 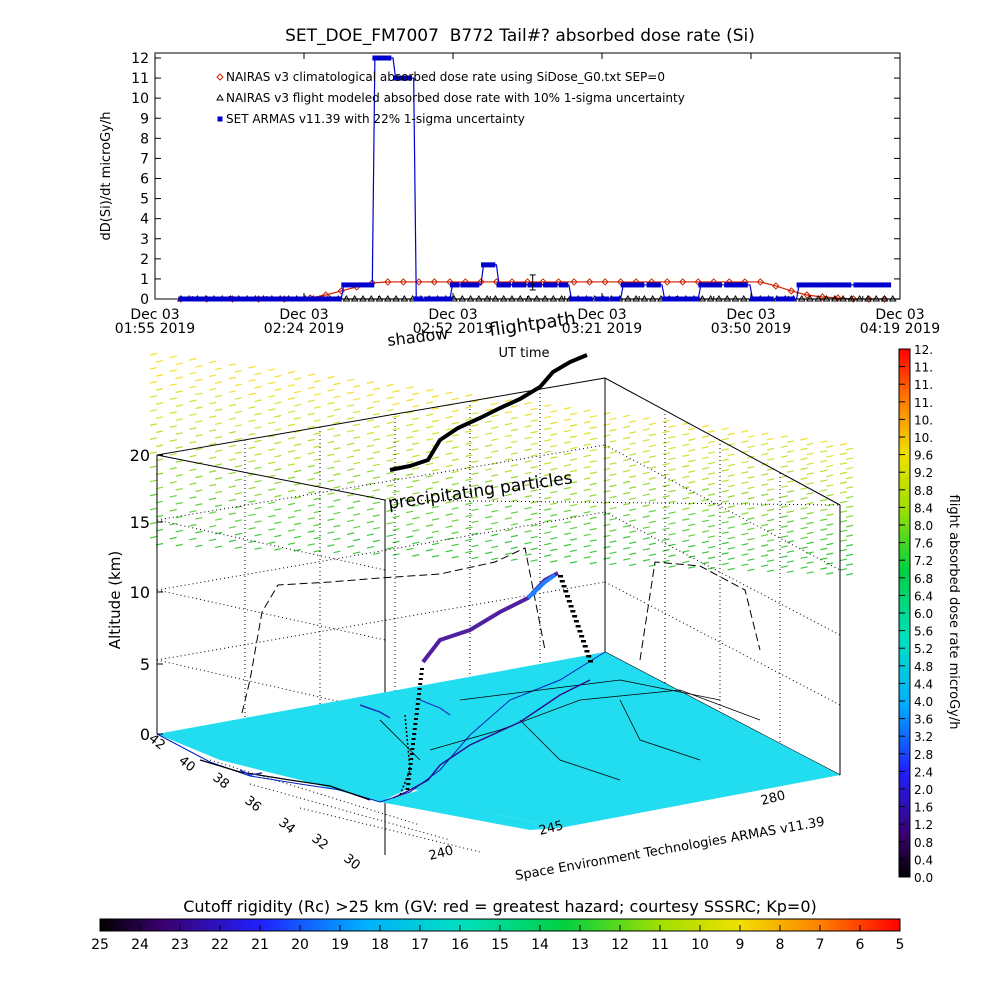 I want to click on rigidity-tick-label: 21, so click(x=260, y=945).